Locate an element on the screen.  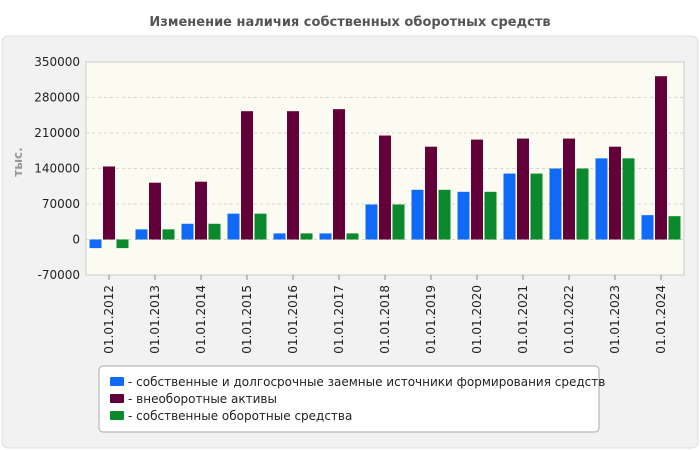
y-axis: 350000 280000 210000 140000 70000 0 -70000 is located at coordinates (57, 168).